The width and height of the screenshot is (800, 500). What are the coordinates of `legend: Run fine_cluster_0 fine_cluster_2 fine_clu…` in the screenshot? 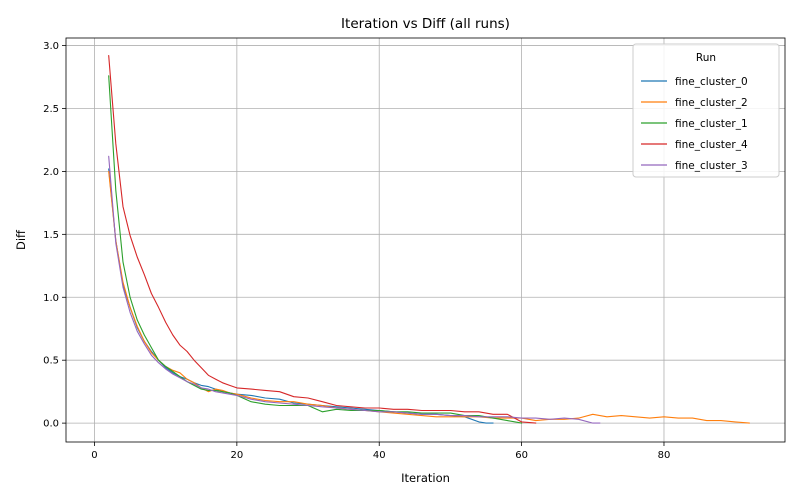 It's located at (706, 110).